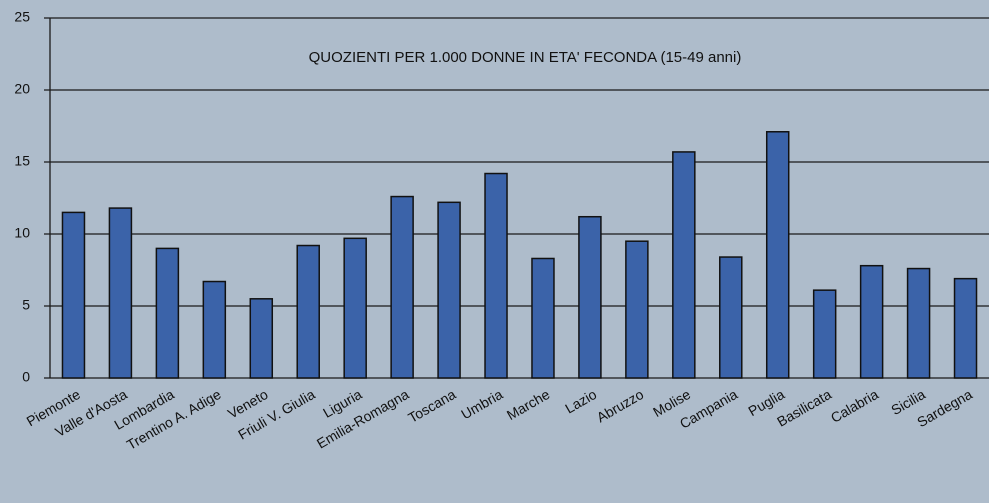  Describe the element at coordinates (26, 377) in the screenshot. I see `y-tick-label: 0` at that location.